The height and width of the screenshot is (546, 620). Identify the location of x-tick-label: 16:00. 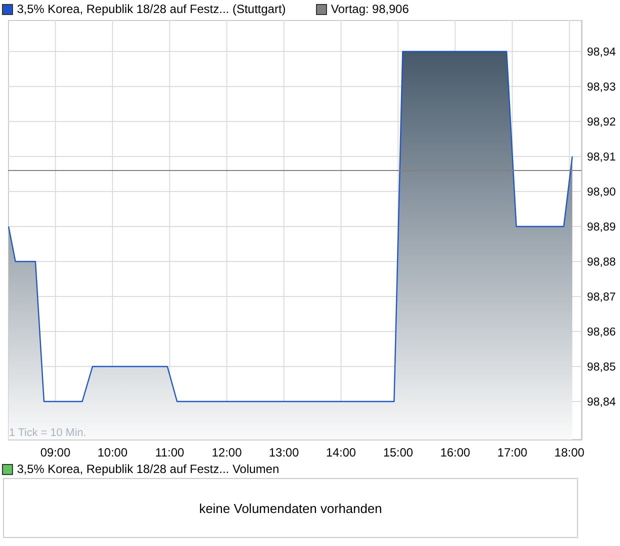
(455, 453).